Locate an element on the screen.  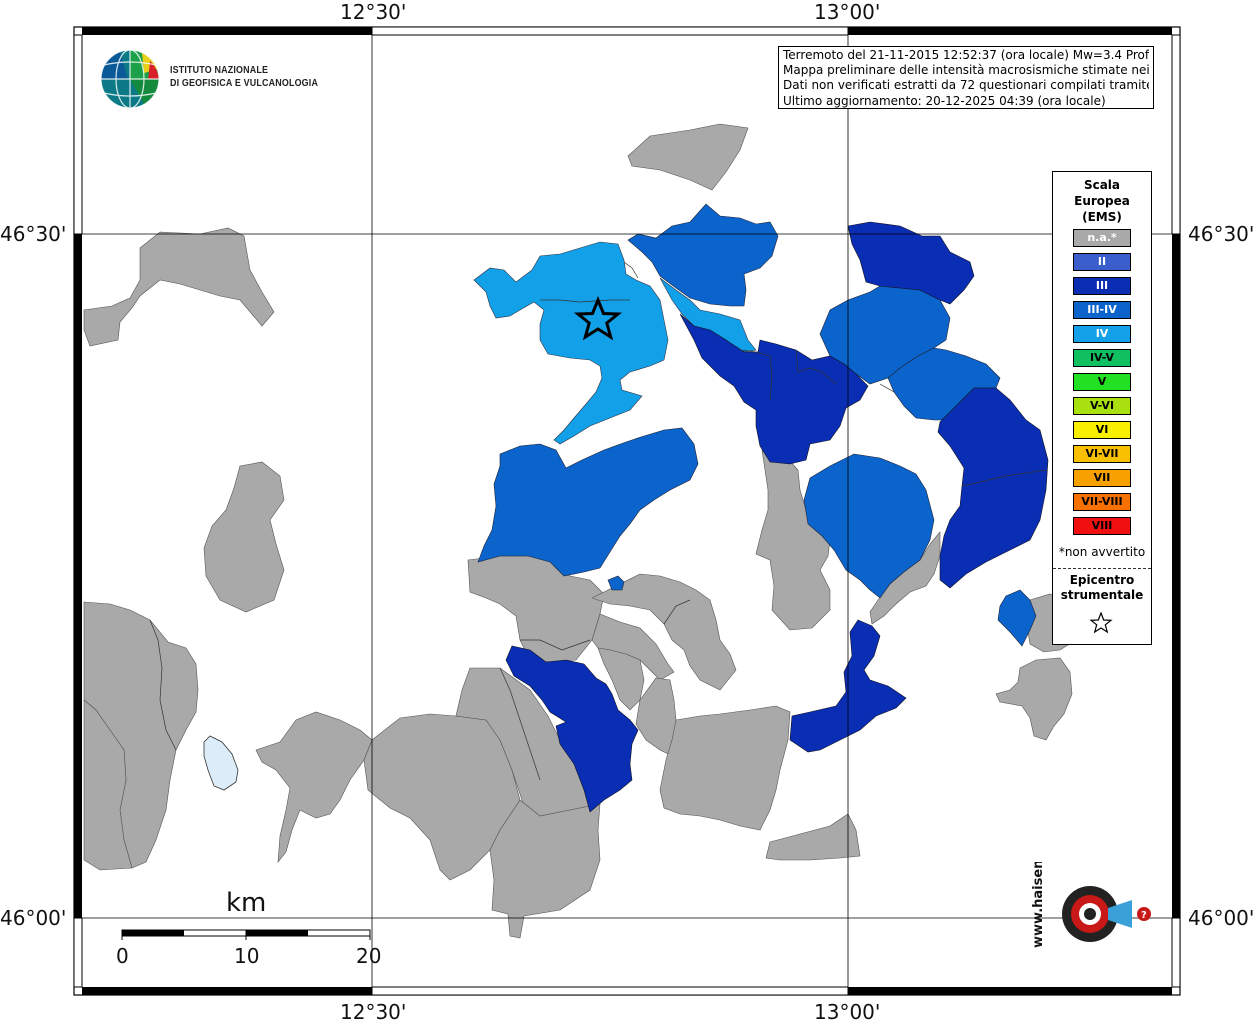
scalebar-label-10: 10 is located at coordinates (247, 956).